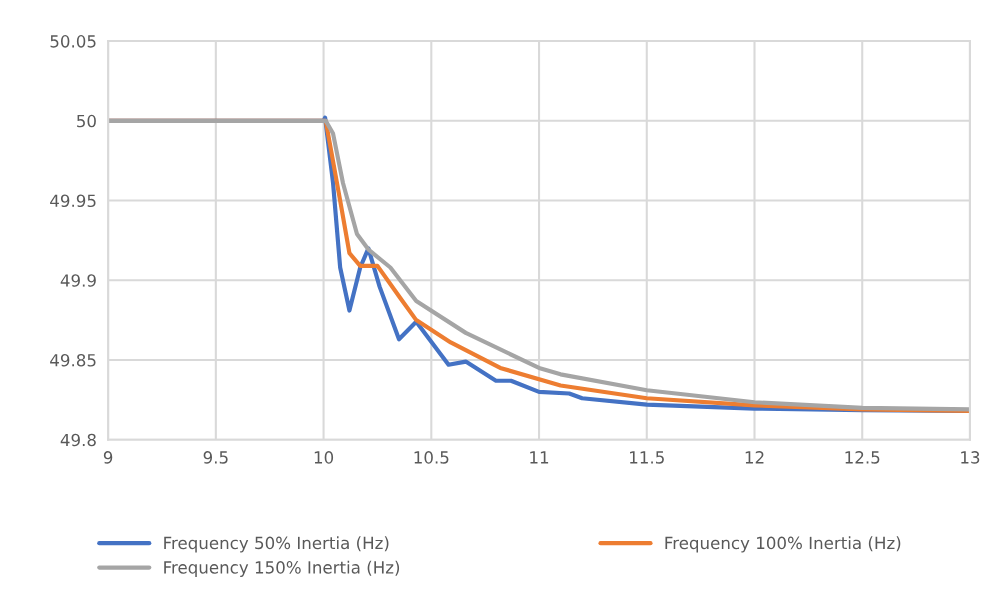  Describe the element at coordinates (108, 457) in the screenshot. I see `x-tick-label: 9` at that location.